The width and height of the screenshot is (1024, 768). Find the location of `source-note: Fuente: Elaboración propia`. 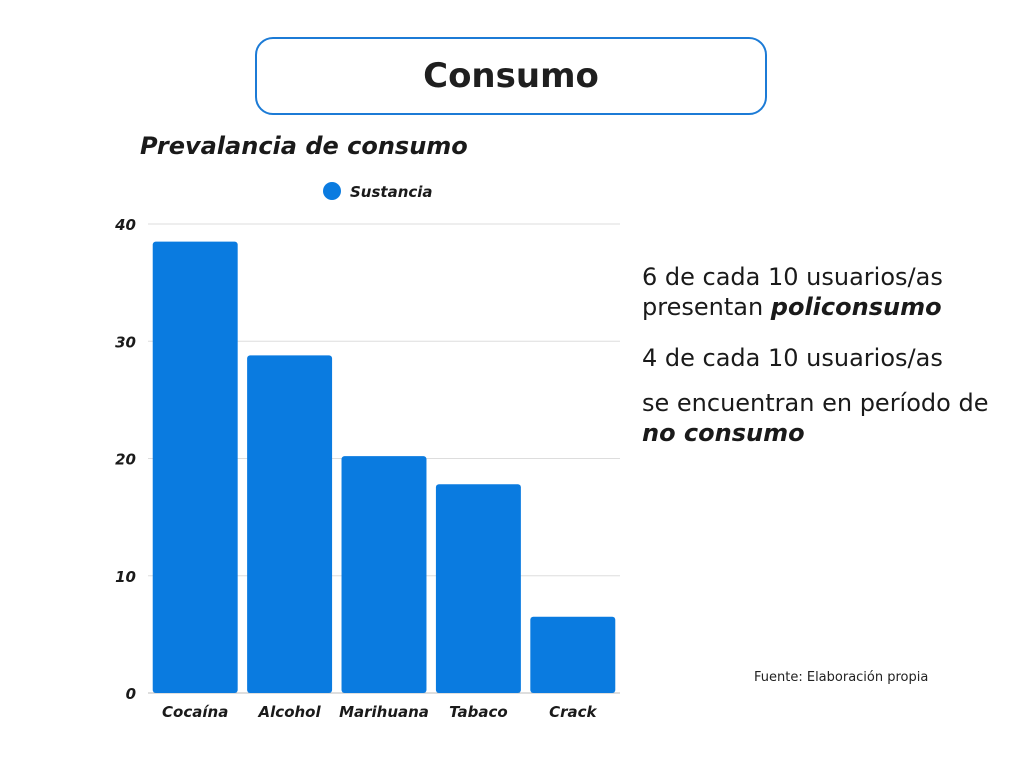

source-note: Fuente: Elaboración propia is located at coordinates (841, 677).